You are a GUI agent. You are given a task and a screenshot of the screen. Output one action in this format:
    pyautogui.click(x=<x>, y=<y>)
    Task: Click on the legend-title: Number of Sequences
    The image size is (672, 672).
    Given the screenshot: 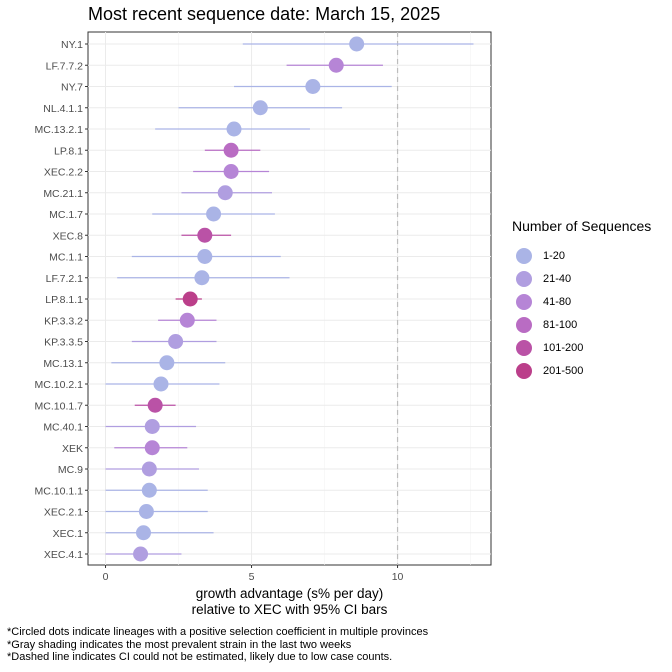 What is the action you would take?
    pyautogui.click(x=582, y=226)
    